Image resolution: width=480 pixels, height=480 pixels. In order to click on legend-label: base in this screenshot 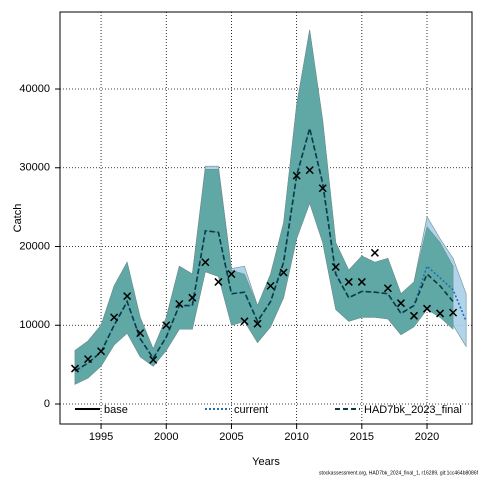, I will do `click(116, 410)`.